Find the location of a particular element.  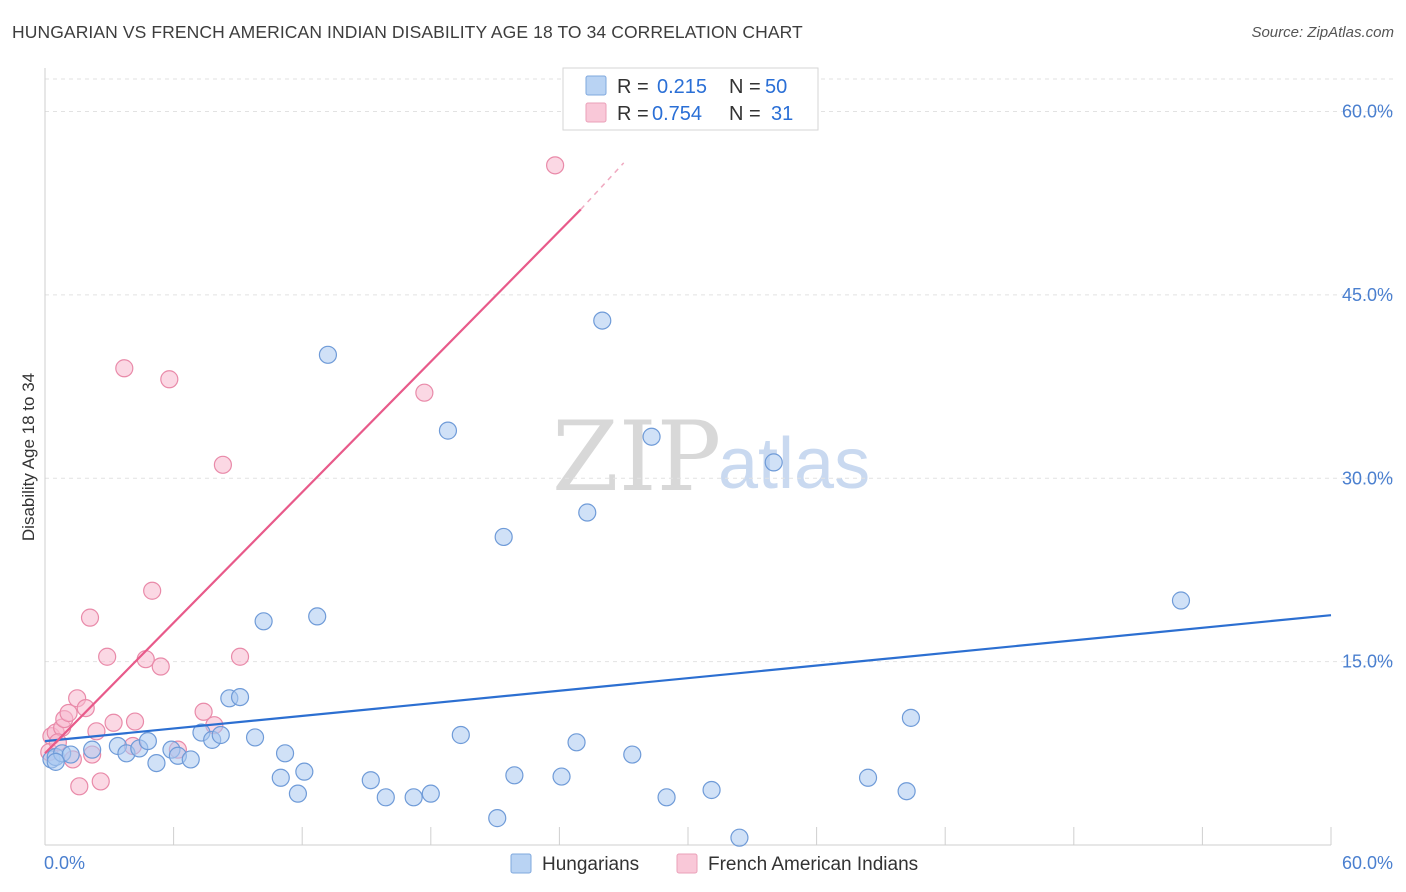

legend-r-label-2: R = is located at coordinates (633, 114).